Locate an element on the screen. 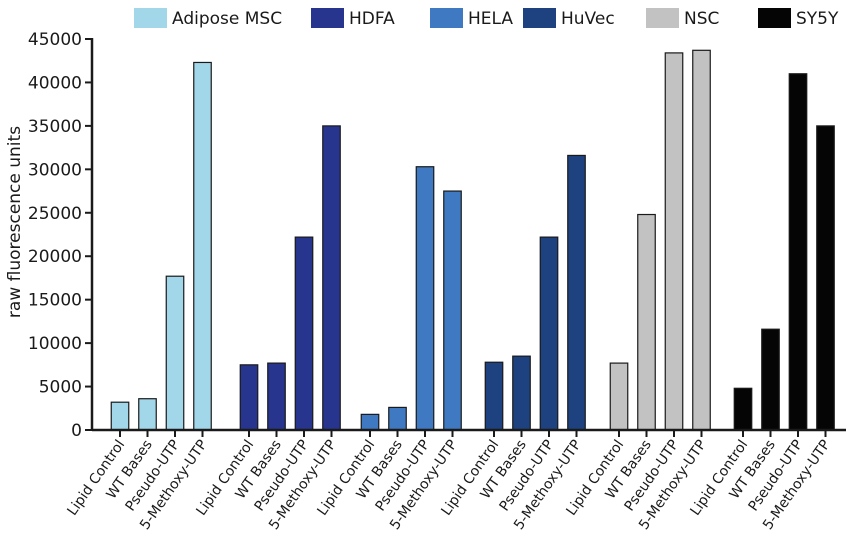  legend: Adipose MSC HDFA HELA HuVec NSC SY5Y is located at coordinates (486, 18).